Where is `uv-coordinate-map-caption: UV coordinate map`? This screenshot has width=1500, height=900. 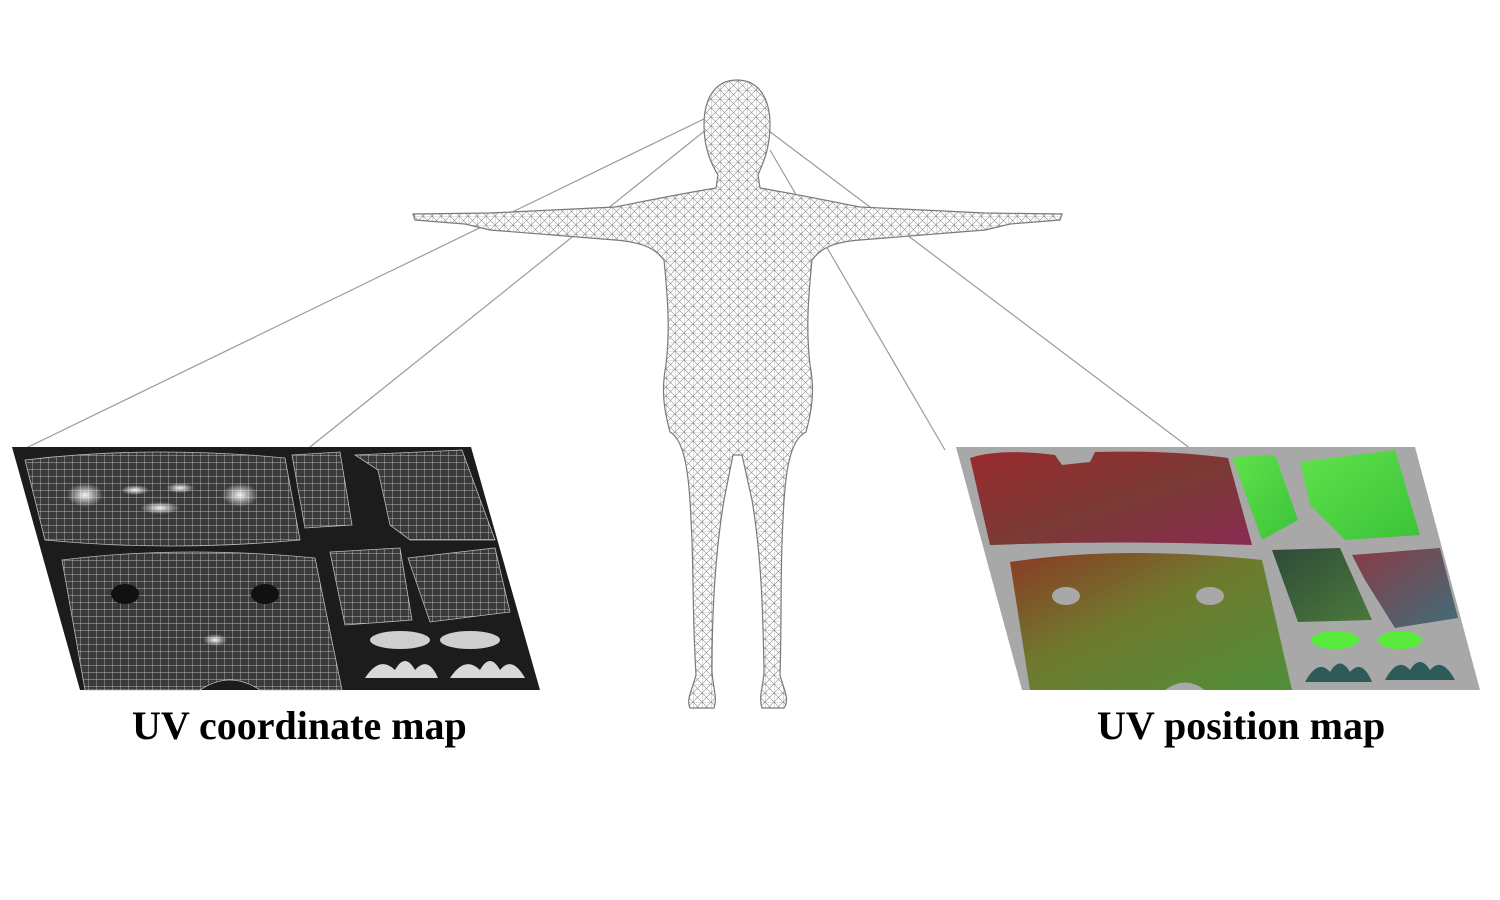 uv-coordinate-map-caption: UV coordinate map is located at coordinates (299, 725).